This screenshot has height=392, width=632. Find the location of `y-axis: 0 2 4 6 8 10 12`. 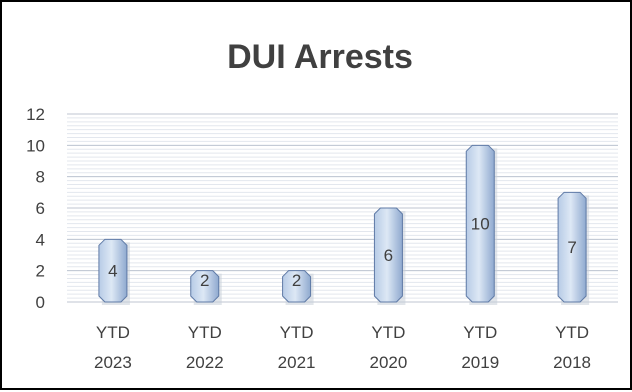

y-axis: 0 2 4 6 8 10 12 is located at coordinates (35, 208).